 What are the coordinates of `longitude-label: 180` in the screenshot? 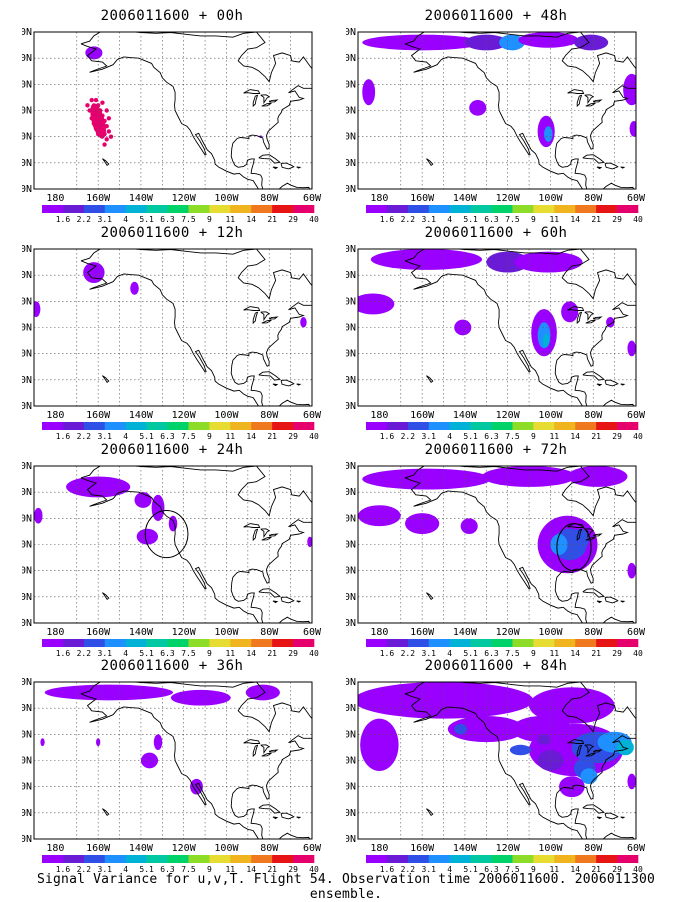 It's located at (379, 848).